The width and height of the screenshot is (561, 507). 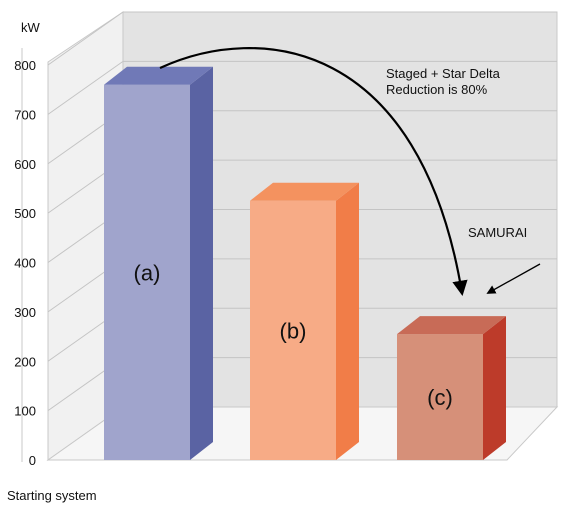 What do you see at coordinates (147, 272) in the screenshot?
I see `bar-label: (a)` at bounding box center [147, 272].